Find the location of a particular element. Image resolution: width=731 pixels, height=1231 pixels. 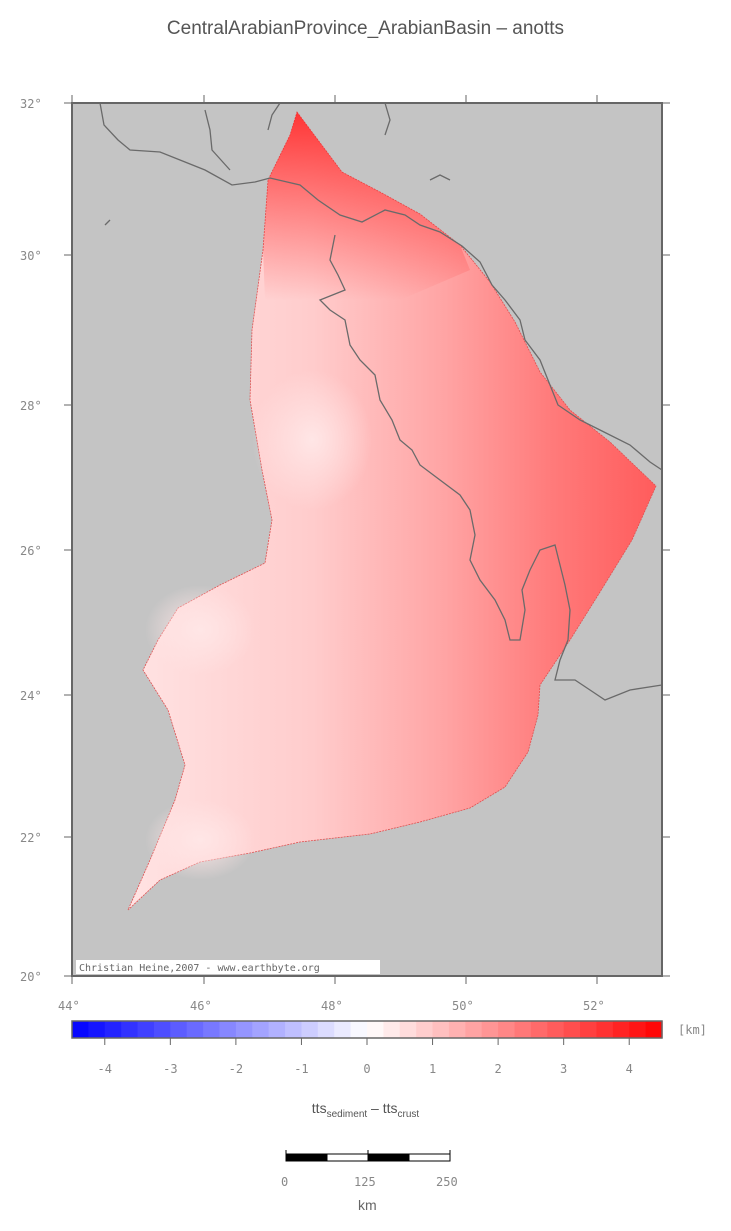

lon-label: 48° is located at coordinates (332, 1006).